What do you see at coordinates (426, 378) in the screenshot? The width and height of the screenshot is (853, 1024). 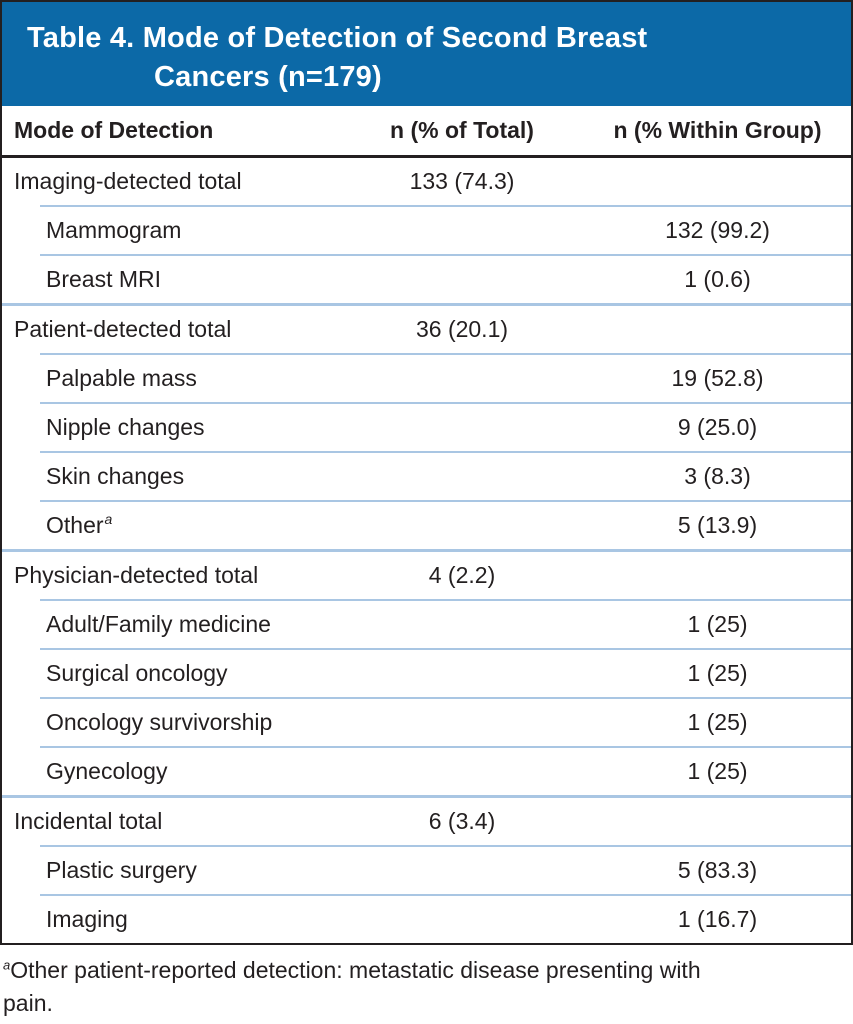 I see `table-row: Palpable mass 19 (52.8)` at bounding box center [426, 378].